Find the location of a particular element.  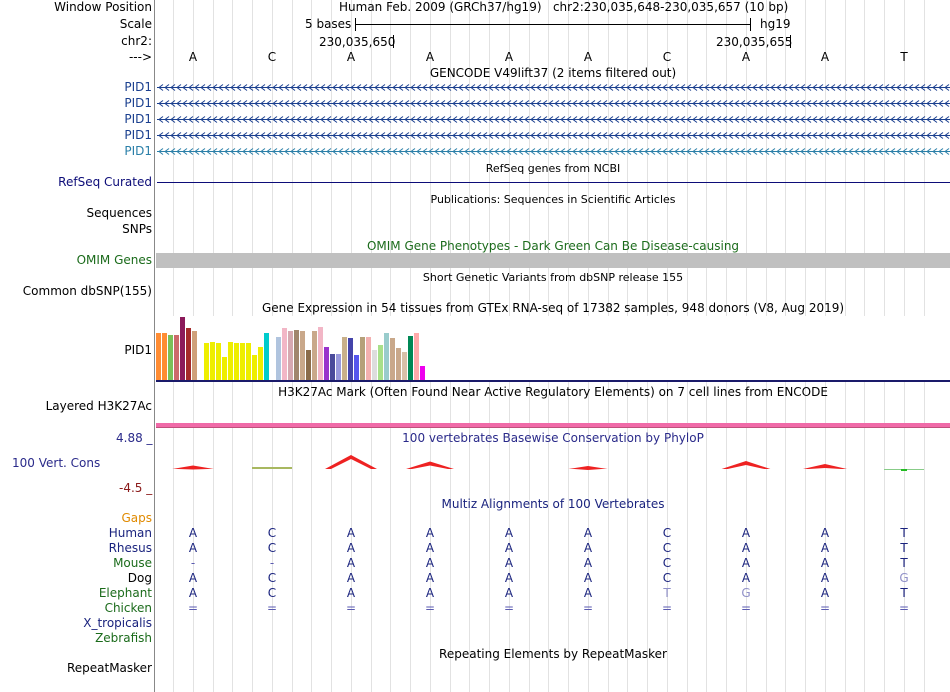

multiz-species-label: Human is located at coordinates (130, 533).